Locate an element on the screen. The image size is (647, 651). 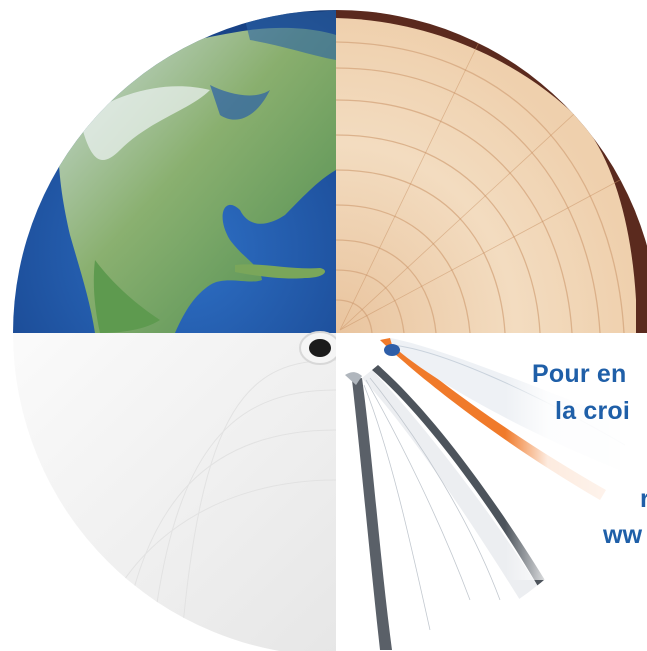
caption-line-2: la croi is located at coordinates (593, 411).